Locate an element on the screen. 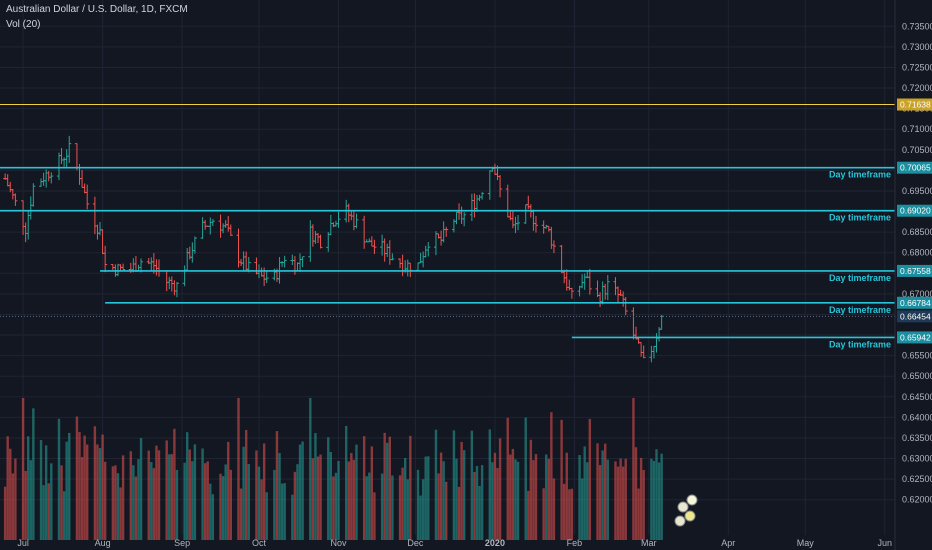  event-markers is located at coordinates (686, 510).